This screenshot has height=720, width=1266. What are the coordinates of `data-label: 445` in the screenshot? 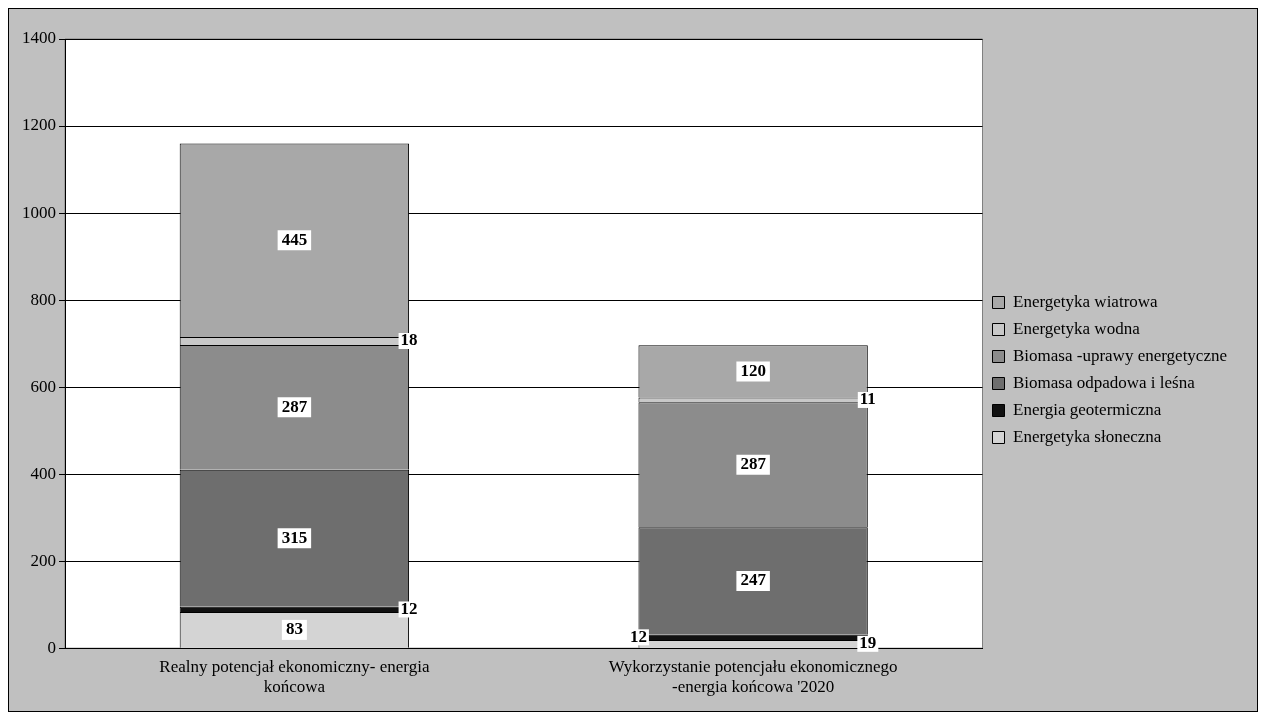 It's located at (294, 239).